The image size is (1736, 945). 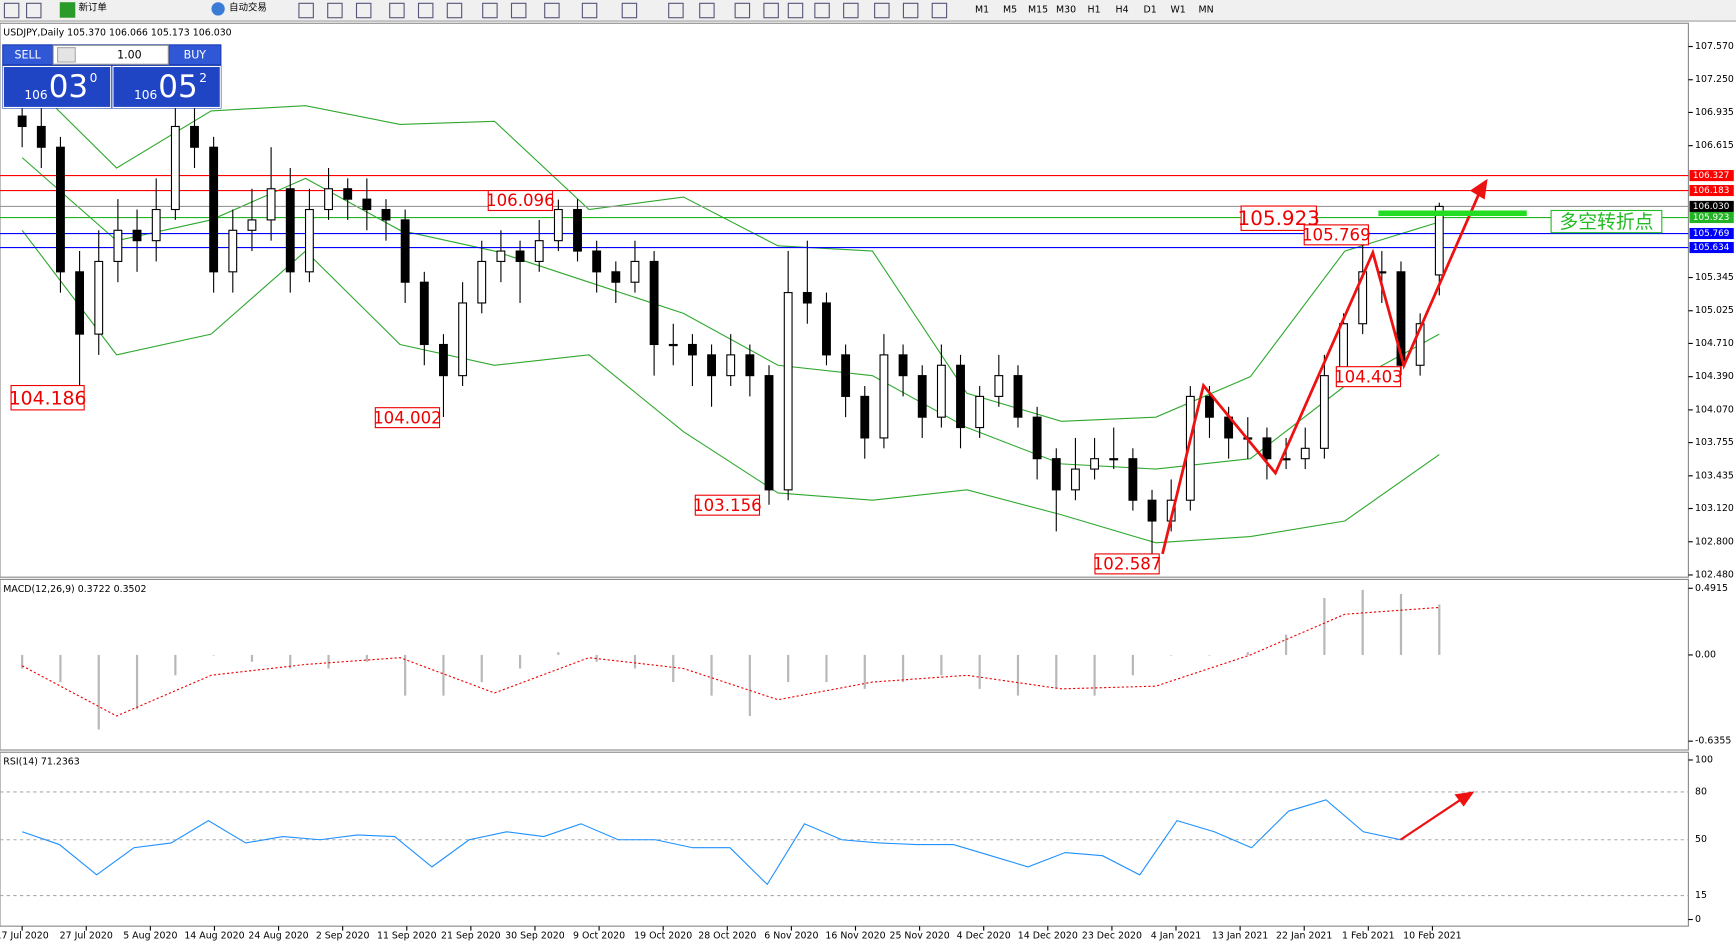 I want to click on timeframe-button: M15, so click(x=1038, y=9).